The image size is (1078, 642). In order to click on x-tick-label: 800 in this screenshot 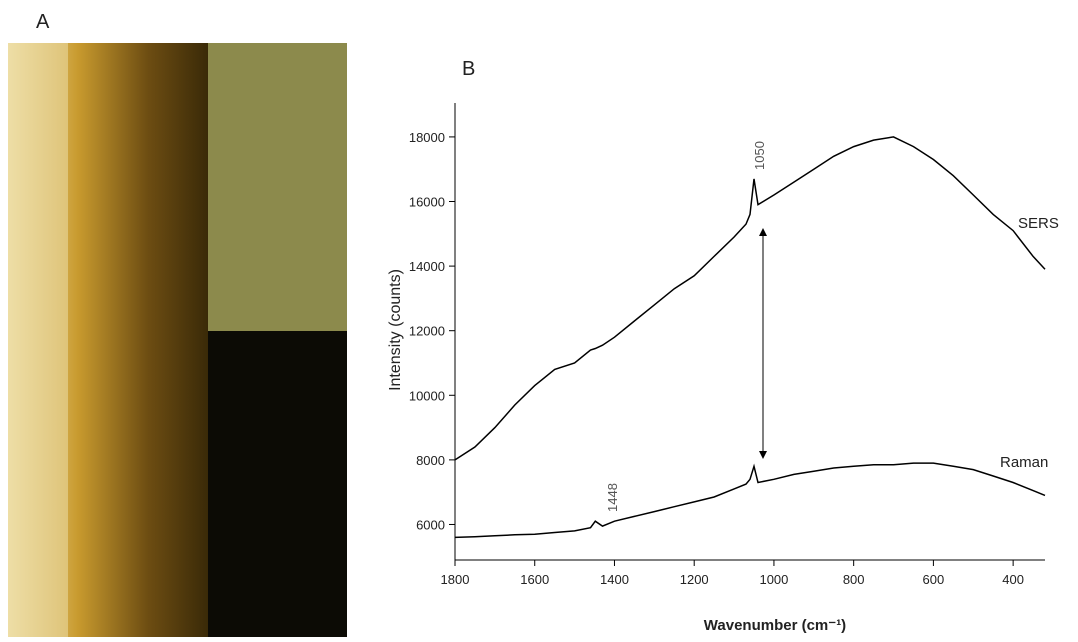, I will do `click(854, 579)`.